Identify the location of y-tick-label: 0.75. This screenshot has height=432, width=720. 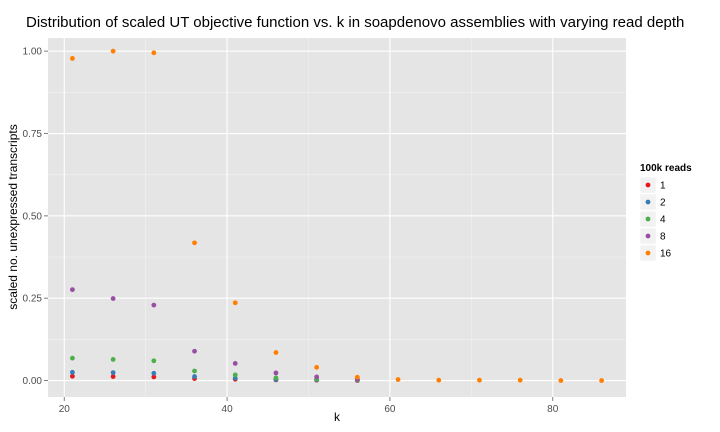
(33, 134).